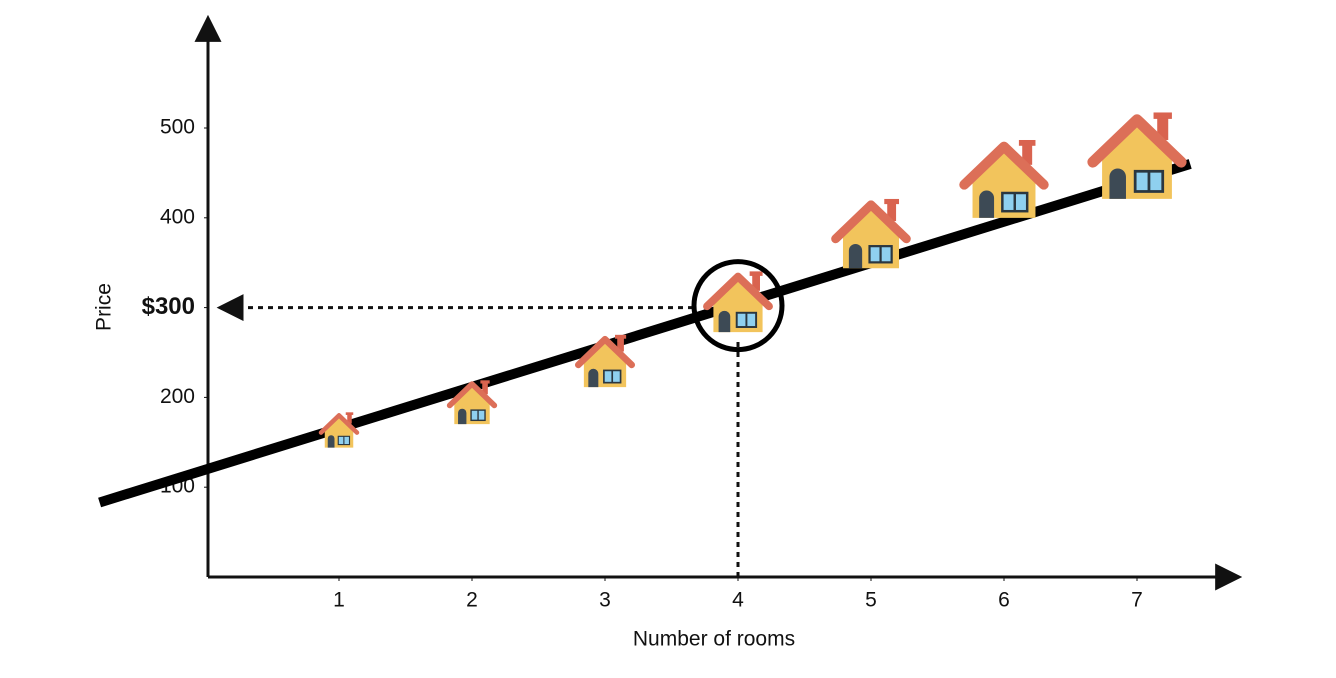  I want to click on x-tick-label: 1, so click(339, 600).